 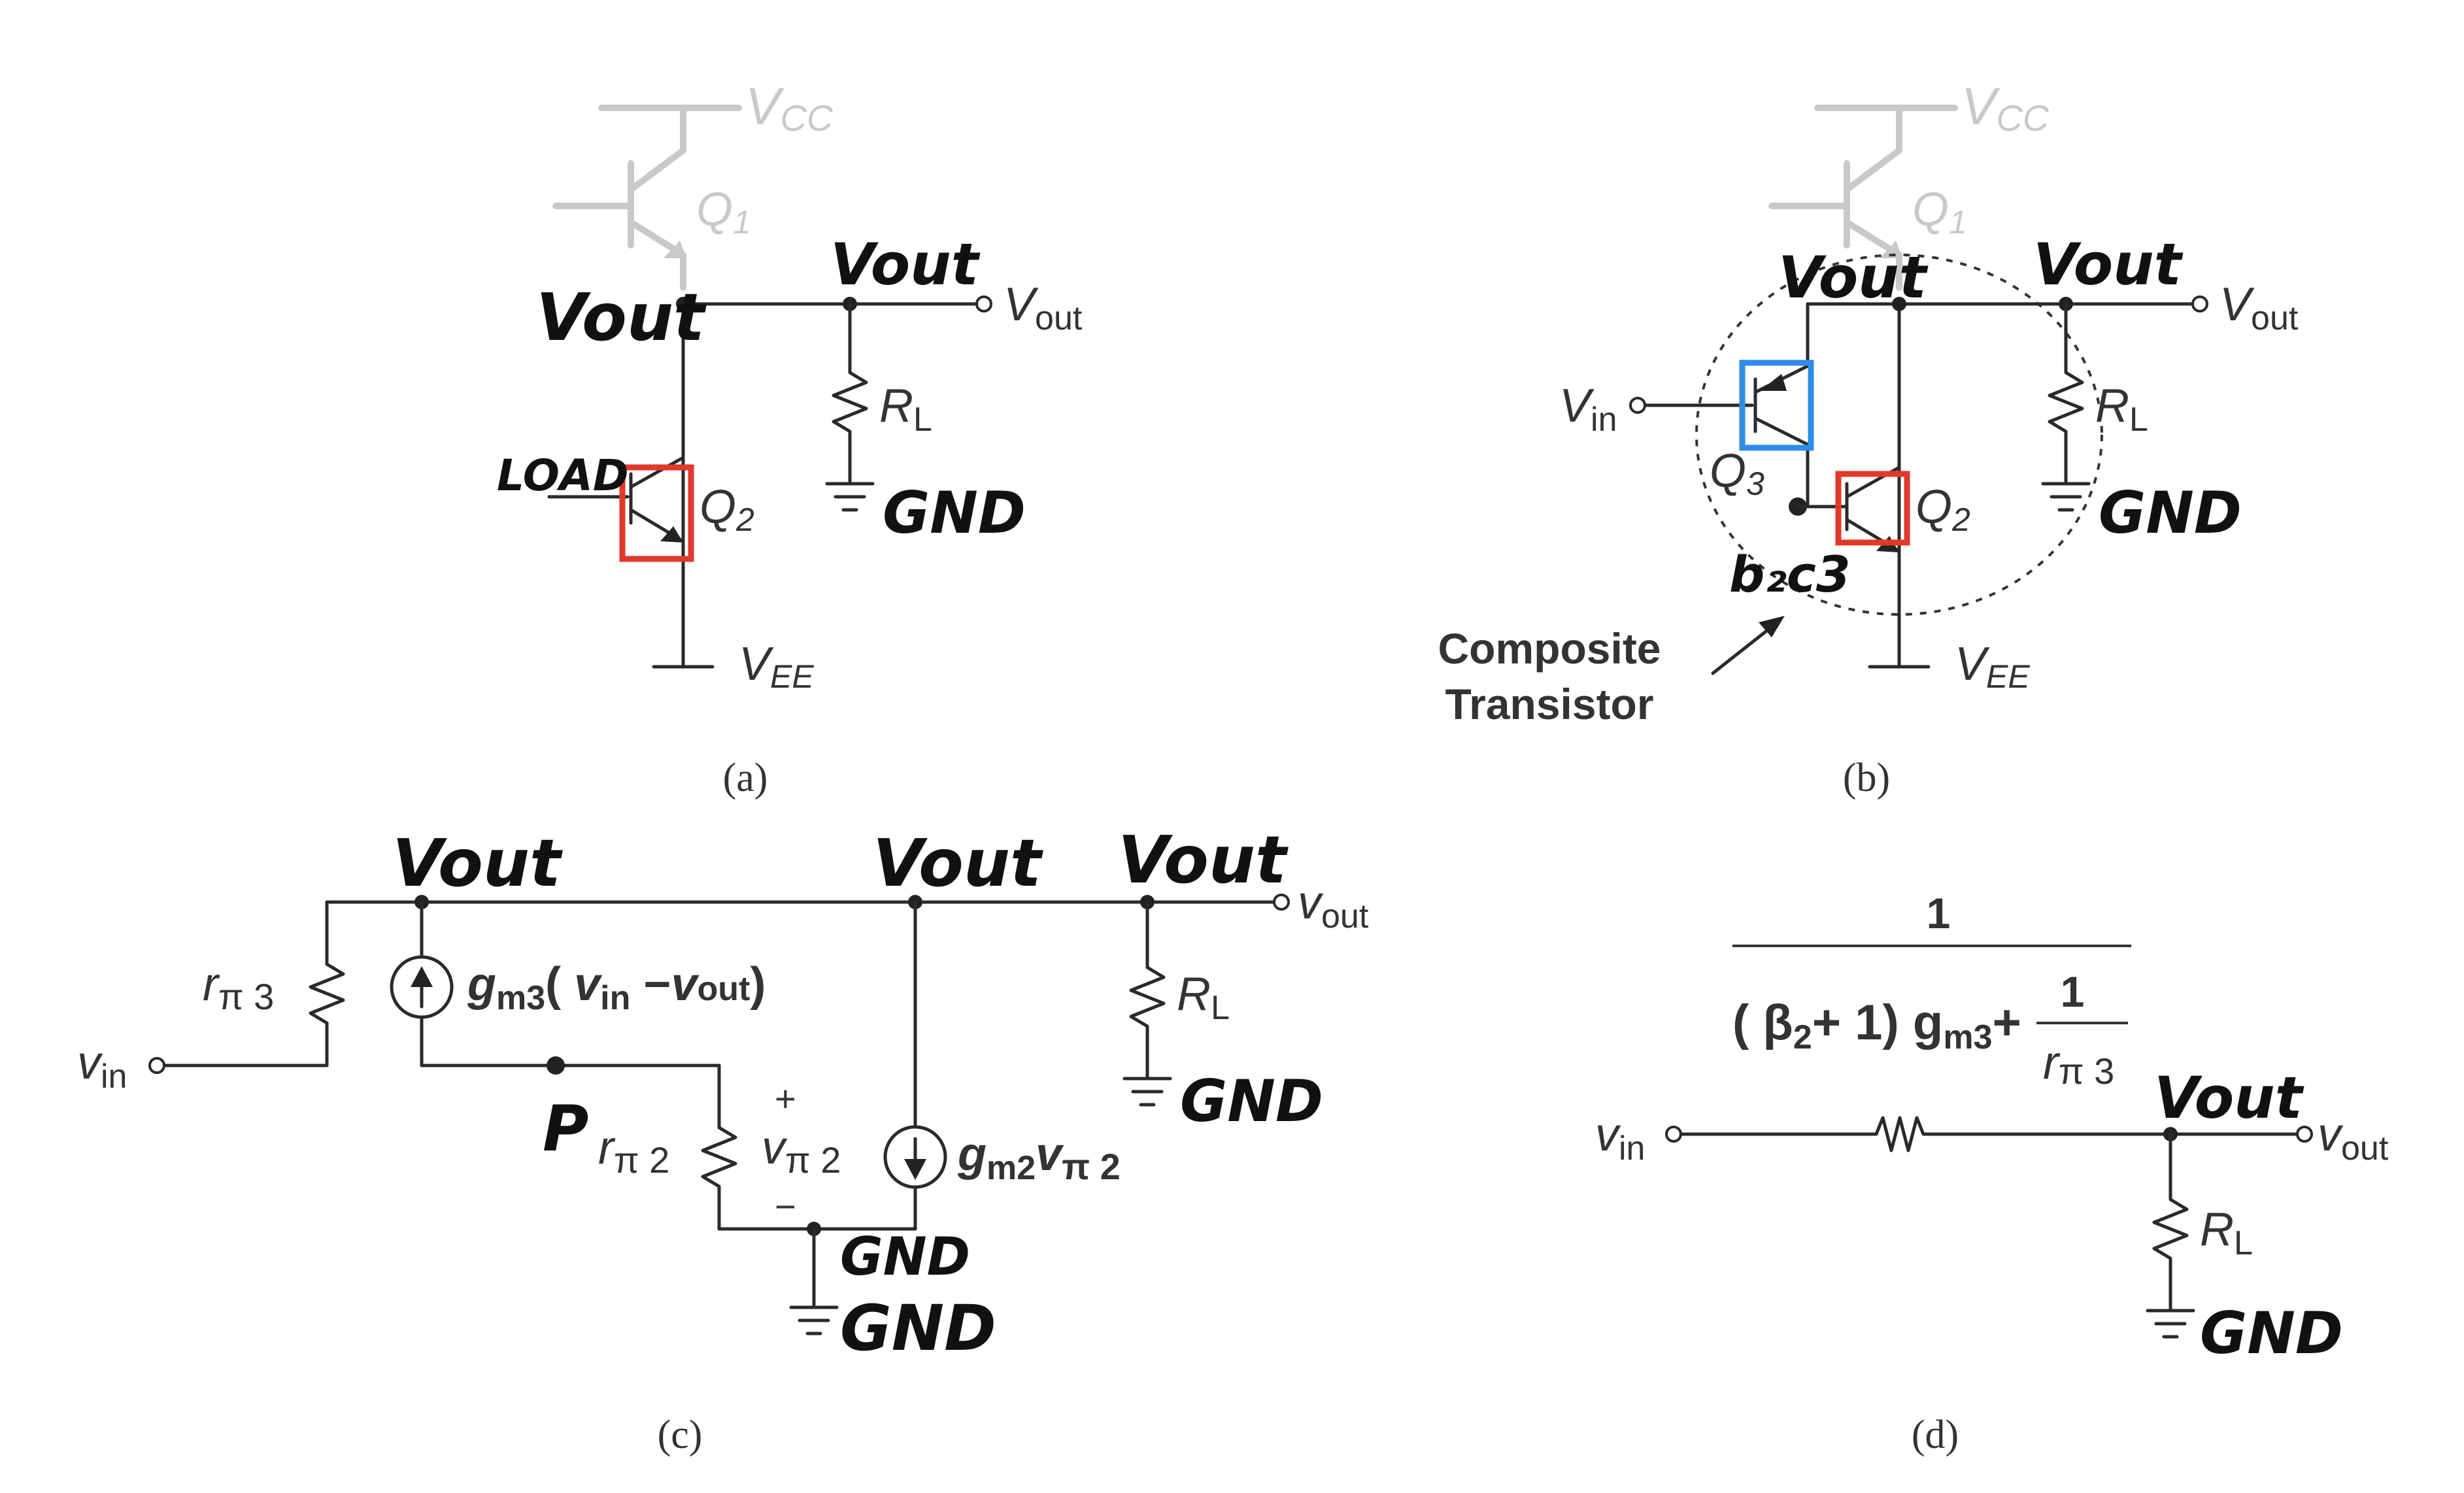 I want to click on q1-sub-b: 1, so click(x=1958, y=222).